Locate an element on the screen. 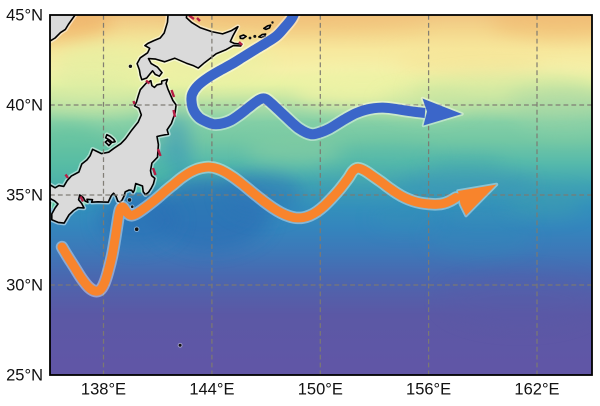 Image resolution: width=600 pixels, height=406 pixels. svg-text: 25°N is located at coordinates (24, 376).